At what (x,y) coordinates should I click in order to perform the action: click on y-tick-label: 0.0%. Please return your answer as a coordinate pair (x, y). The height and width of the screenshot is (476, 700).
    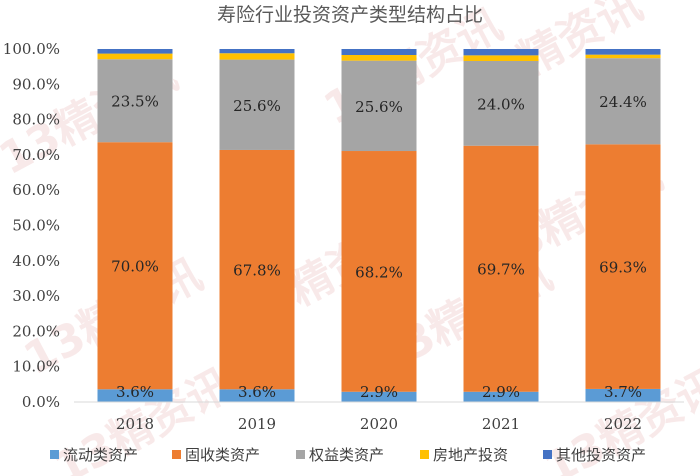
    Looking at the image, I should click on (41, 402).